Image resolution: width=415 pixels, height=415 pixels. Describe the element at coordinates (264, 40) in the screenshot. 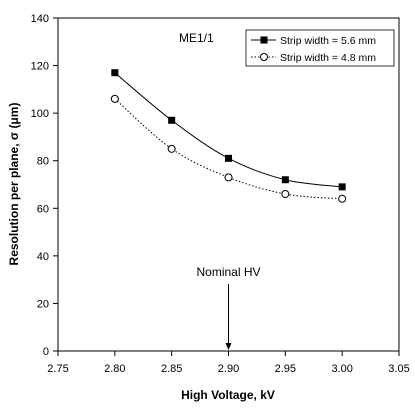

I see `legend-marker-filled-square` at that location.